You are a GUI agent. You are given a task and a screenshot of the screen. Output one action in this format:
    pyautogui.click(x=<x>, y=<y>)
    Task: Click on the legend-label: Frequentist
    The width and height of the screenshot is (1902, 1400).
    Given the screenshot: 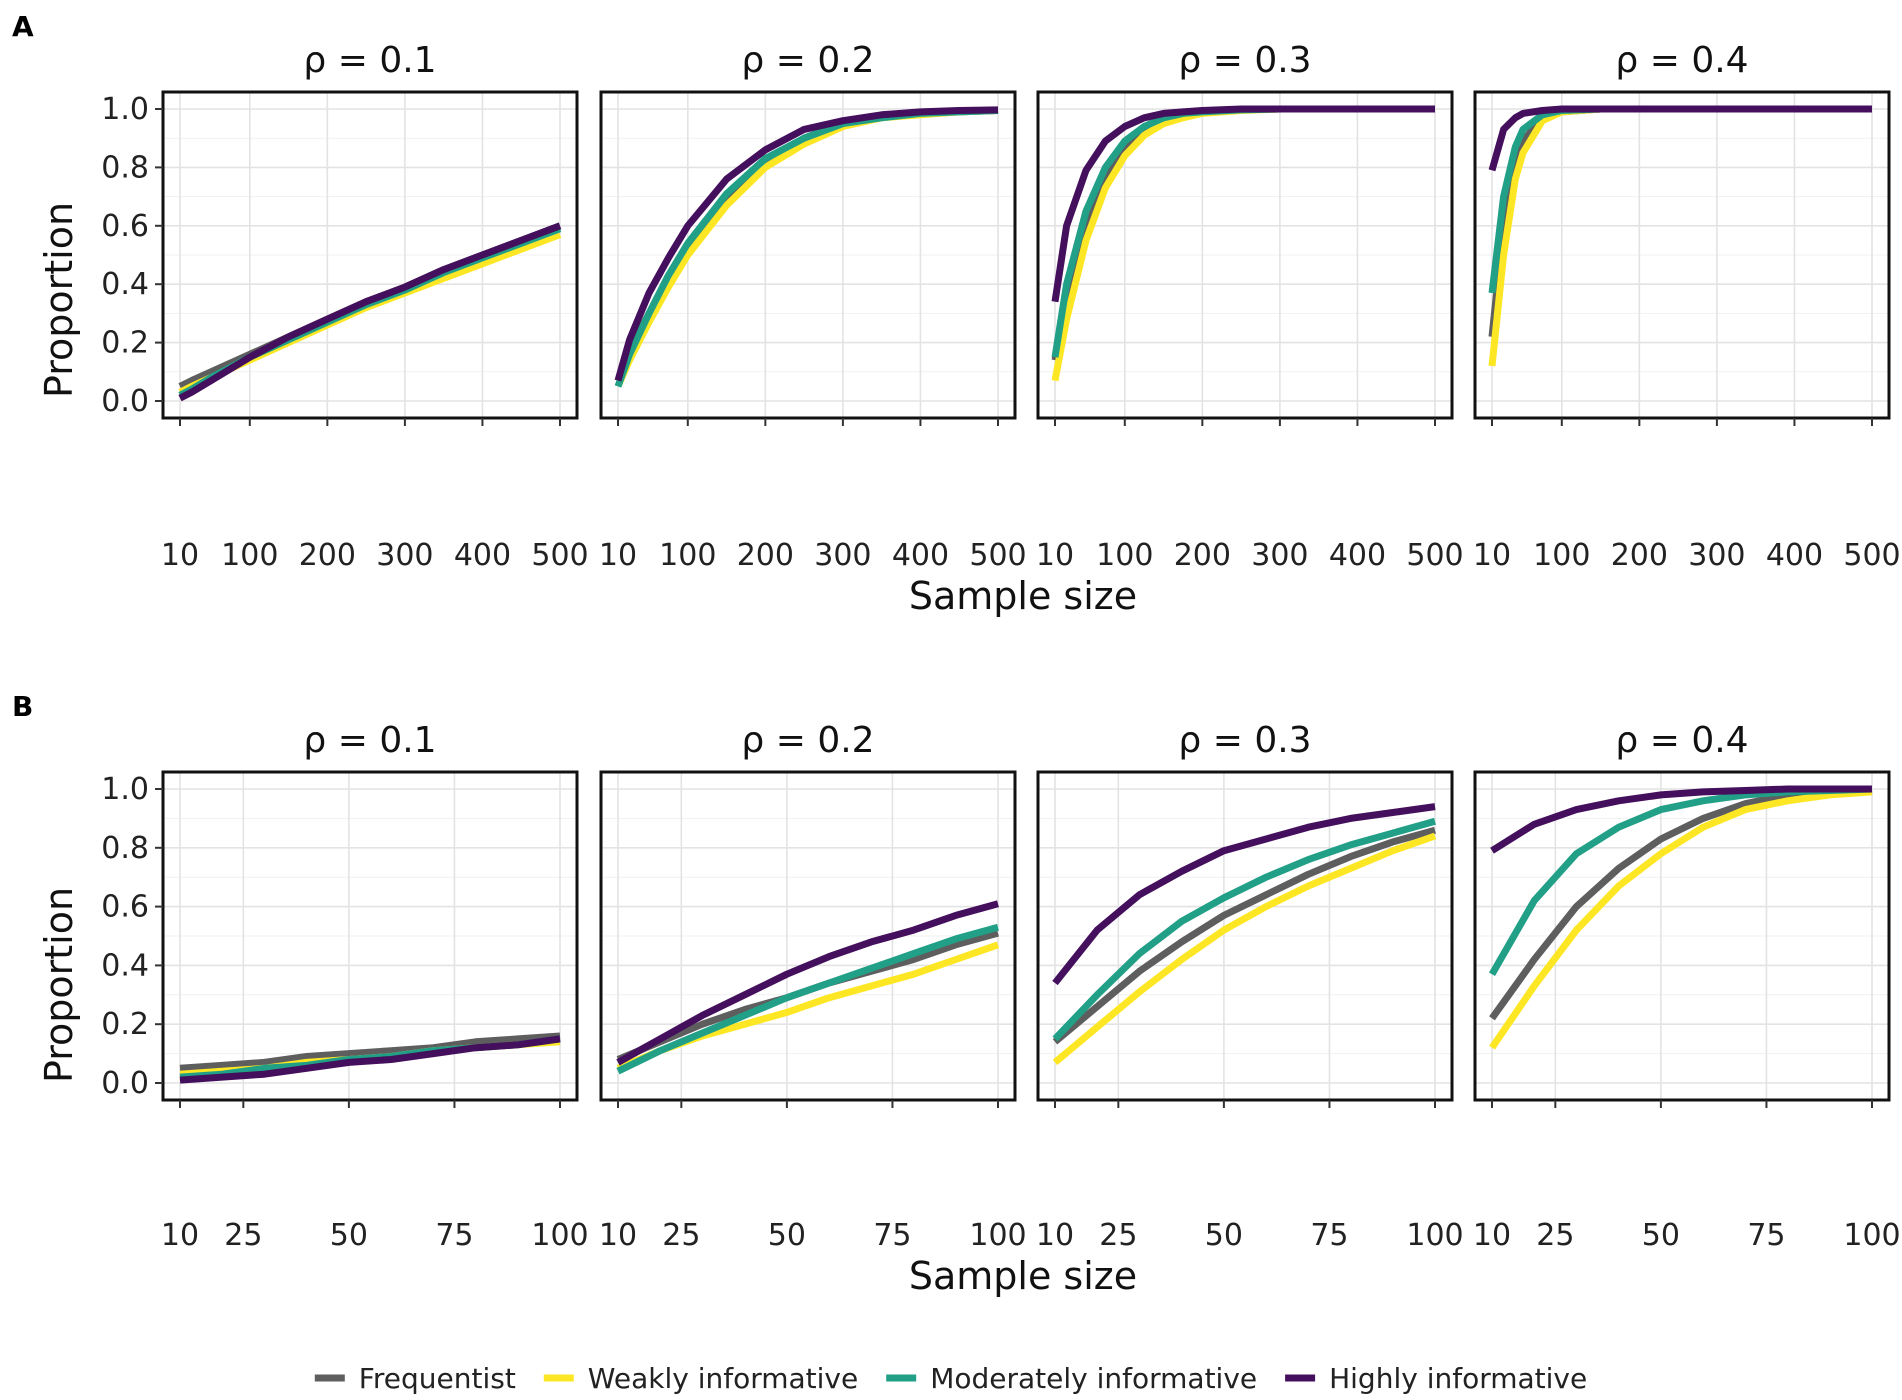 What is the action you would take?
    pyautogui.click(x=437, y=1378)
    